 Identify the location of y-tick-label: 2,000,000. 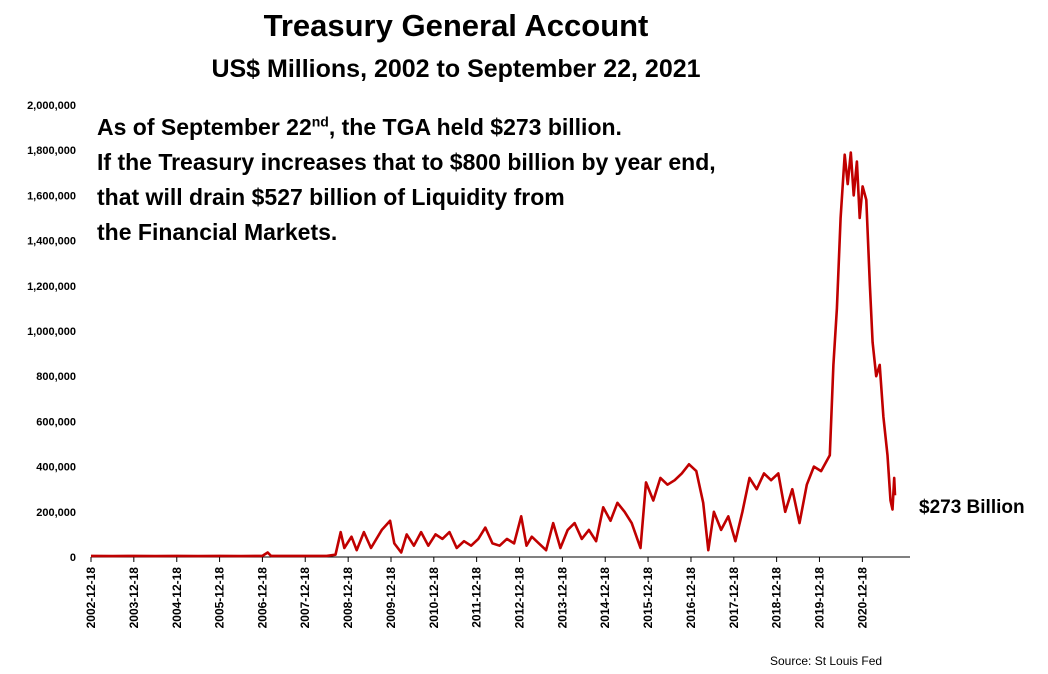
(51, 106).